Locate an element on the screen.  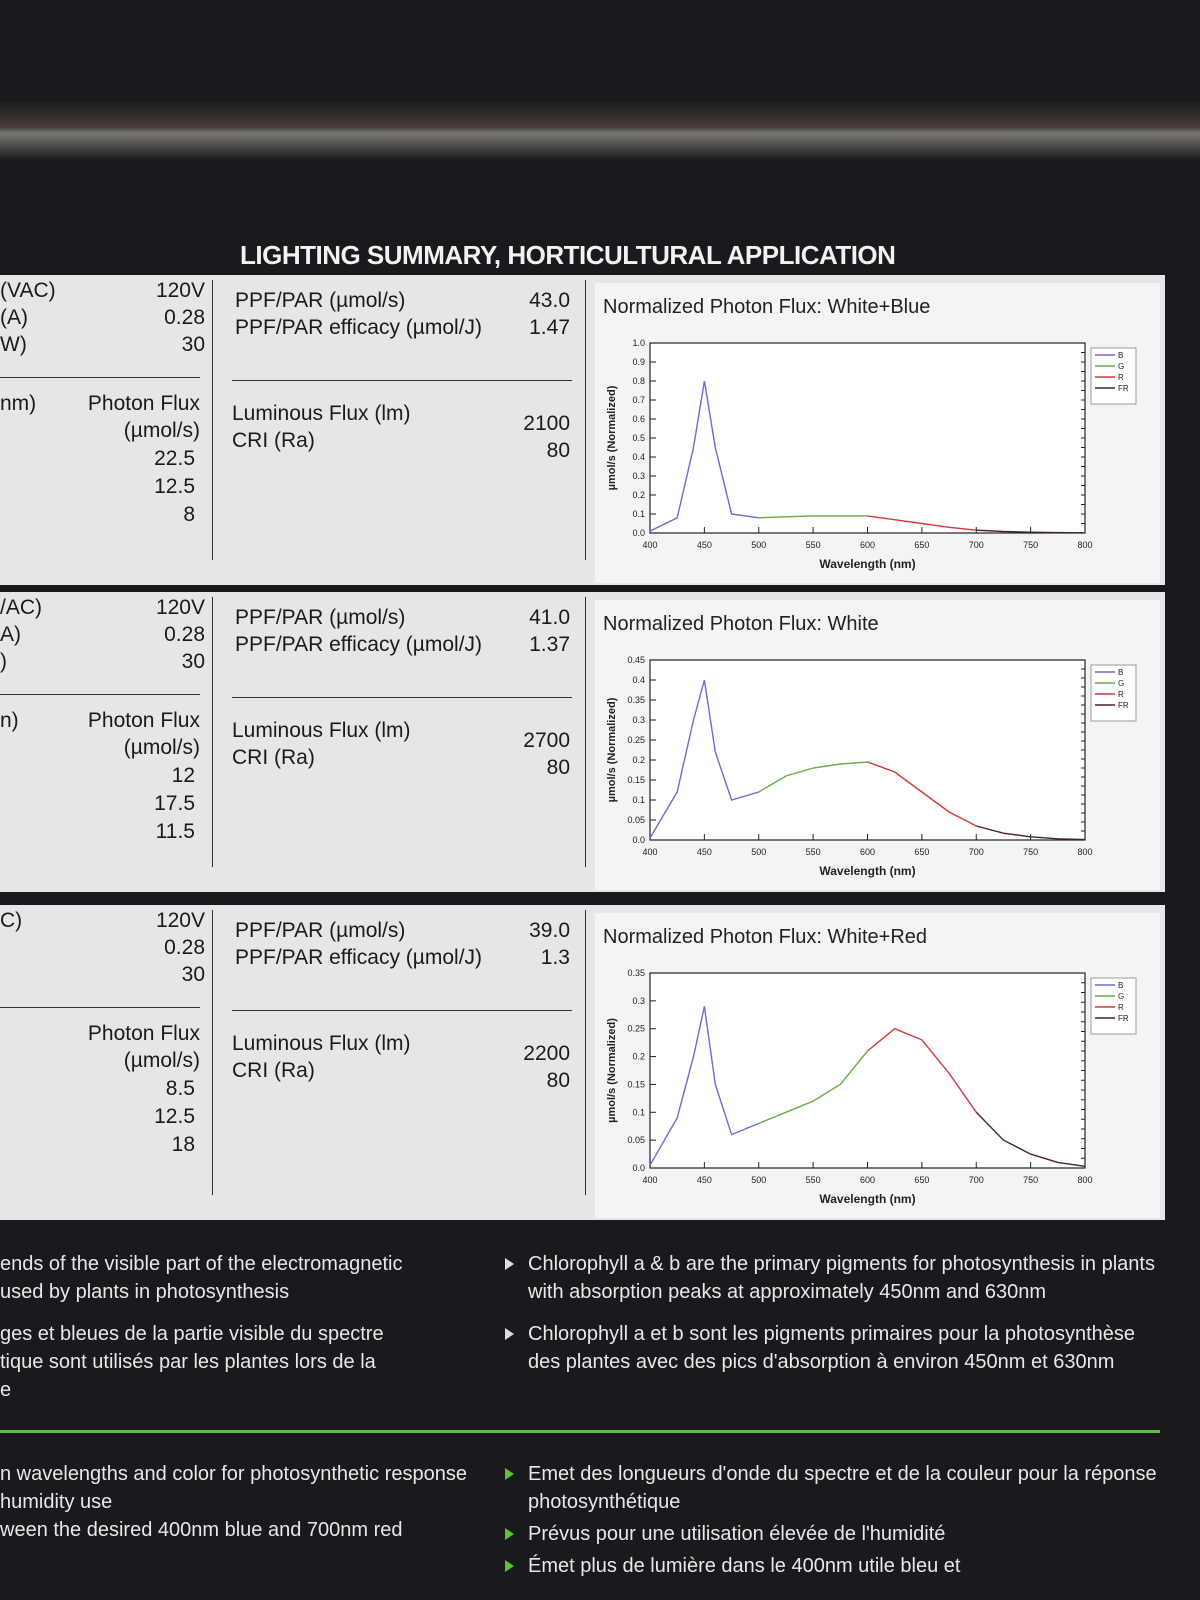
y-tick-label: 0.8 is located at coordinates (638, 381).